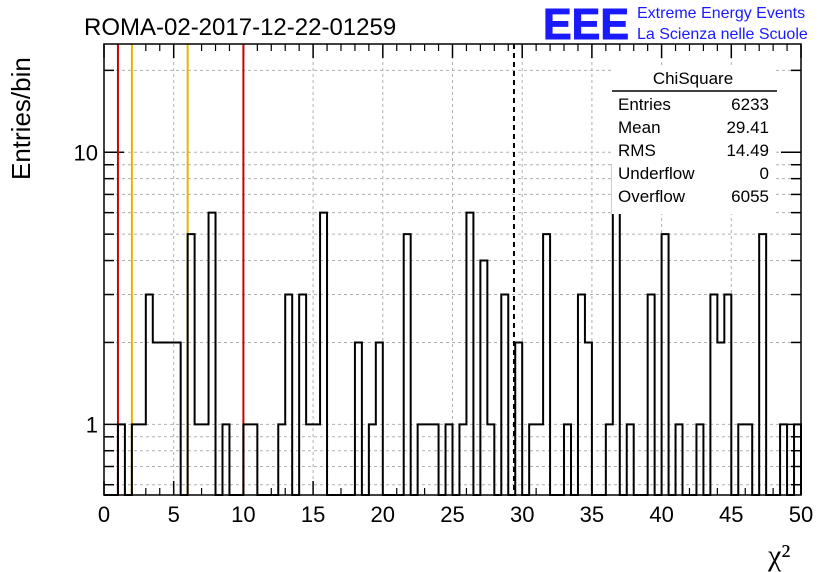  Describe the element at coordinates (750, 104) in the screenshot. I see `stats-row-value: 6233` at that location.